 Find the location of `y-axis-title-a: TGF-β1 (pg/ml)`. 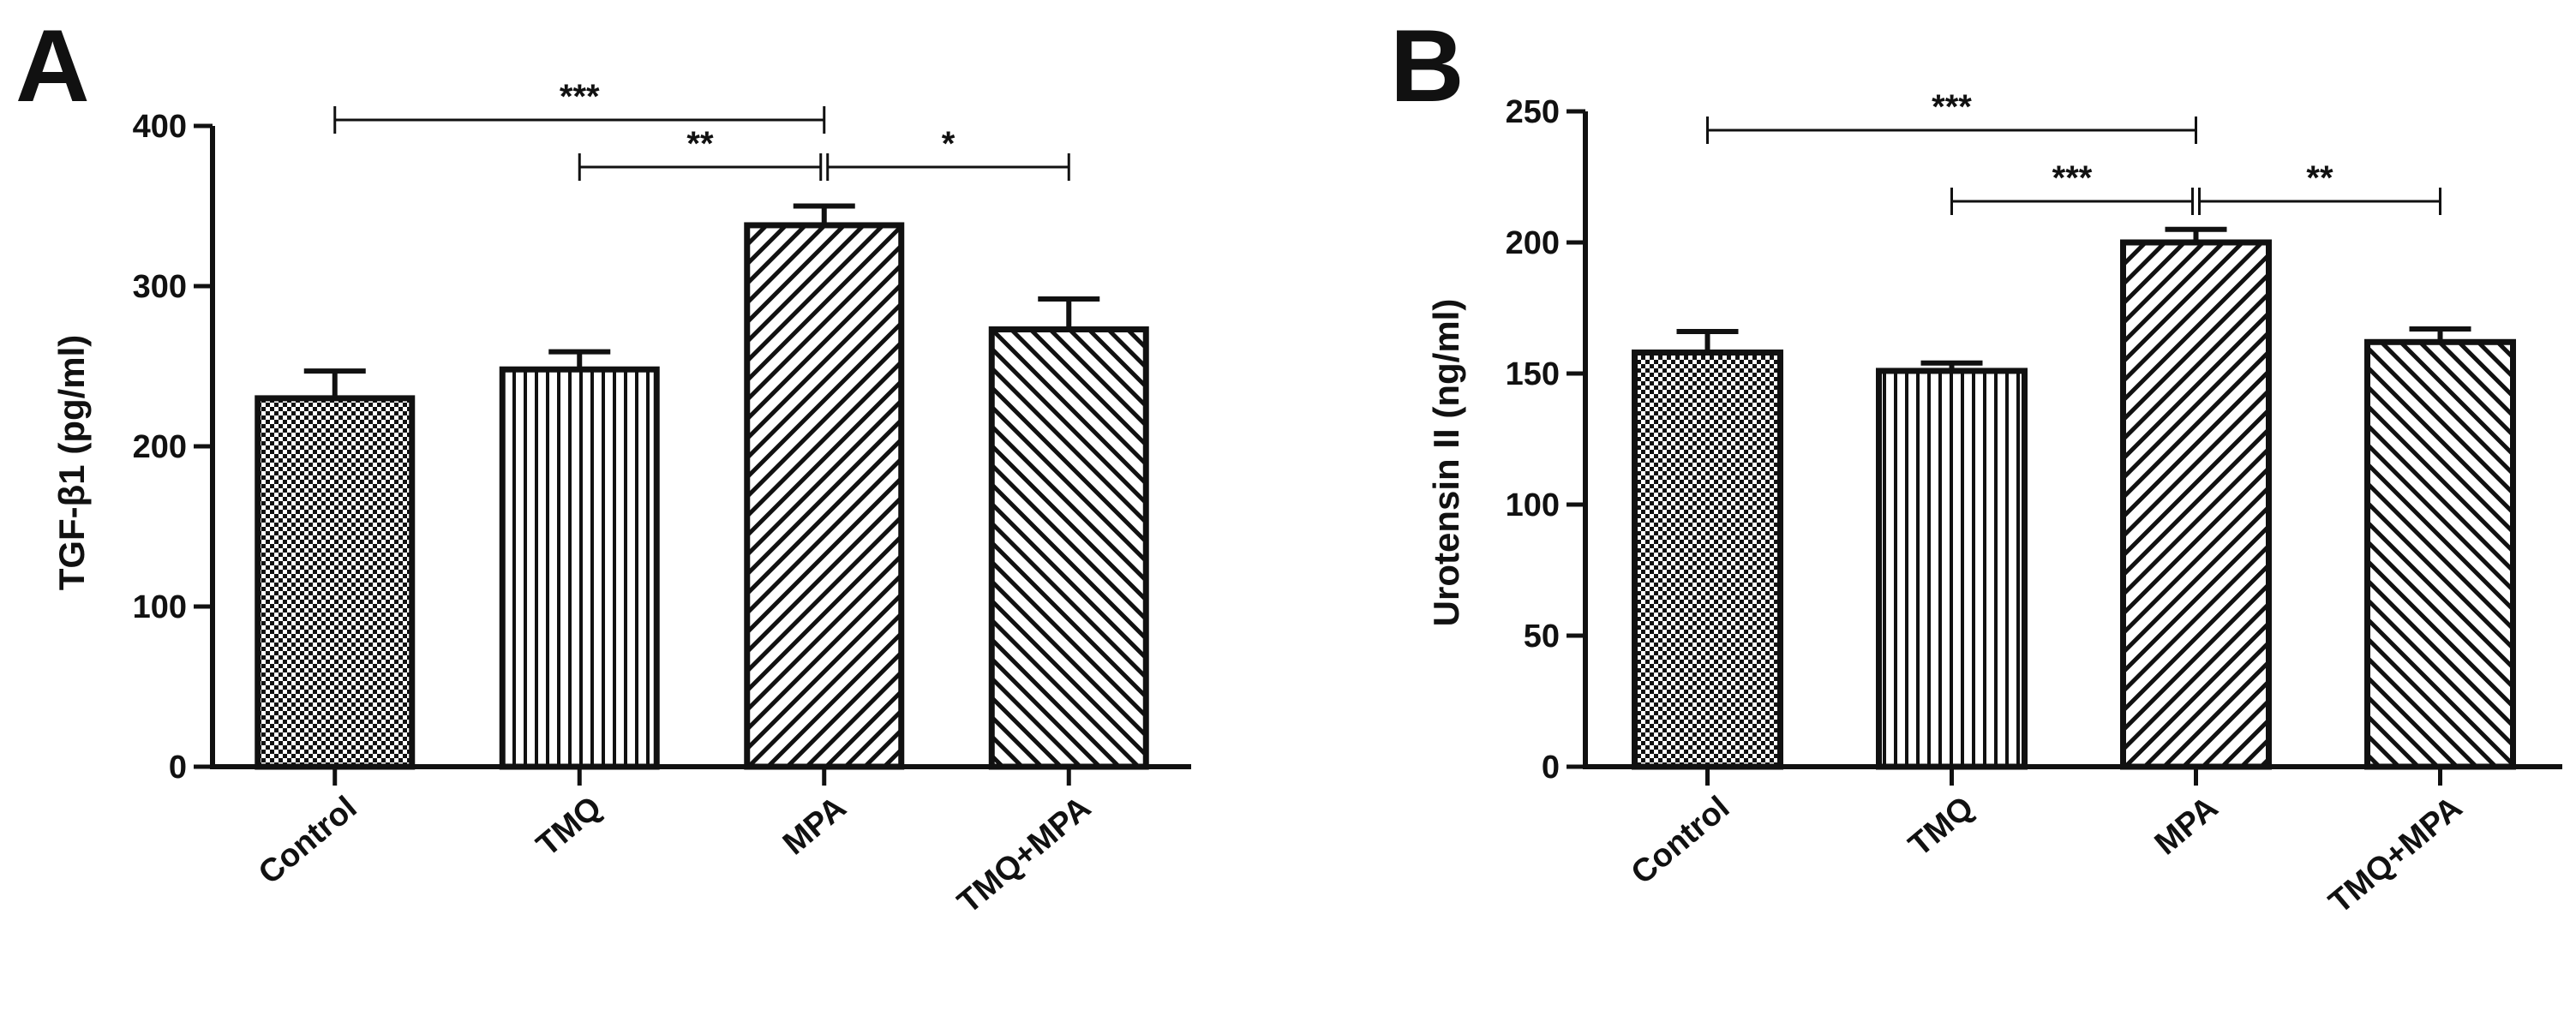

y-axis-title-a: TGF-β1 (pg/ml) is located at coordinates (71, 463).